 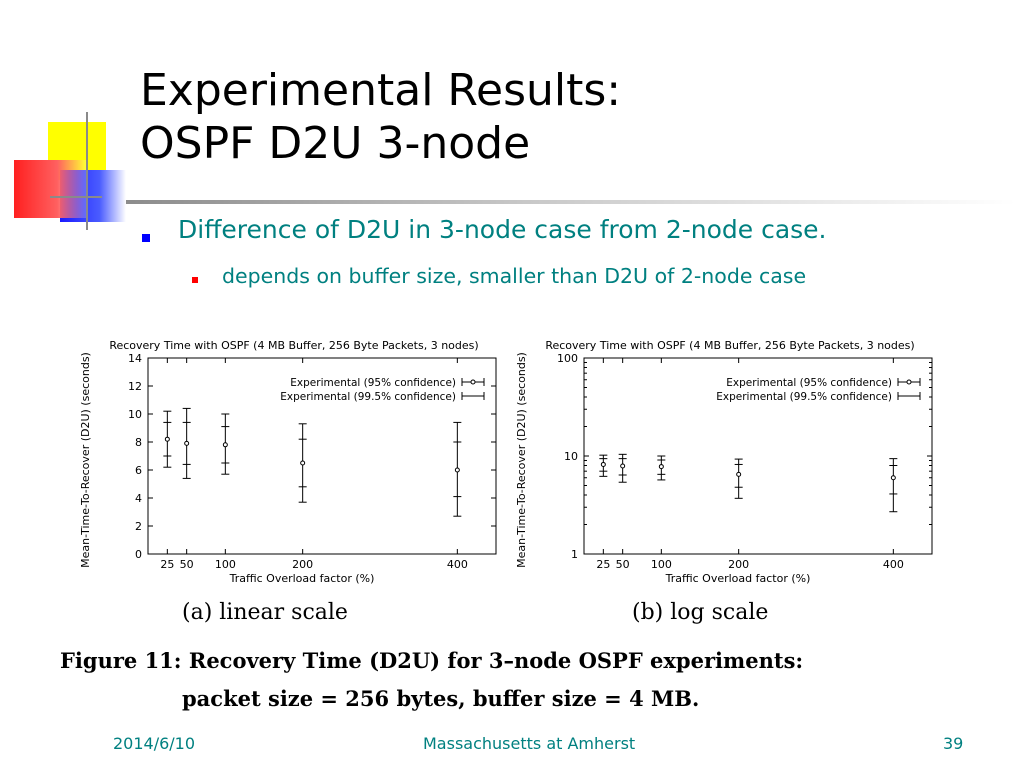 I want to click on footer-page-number: 39, so click(x=953, y=743).